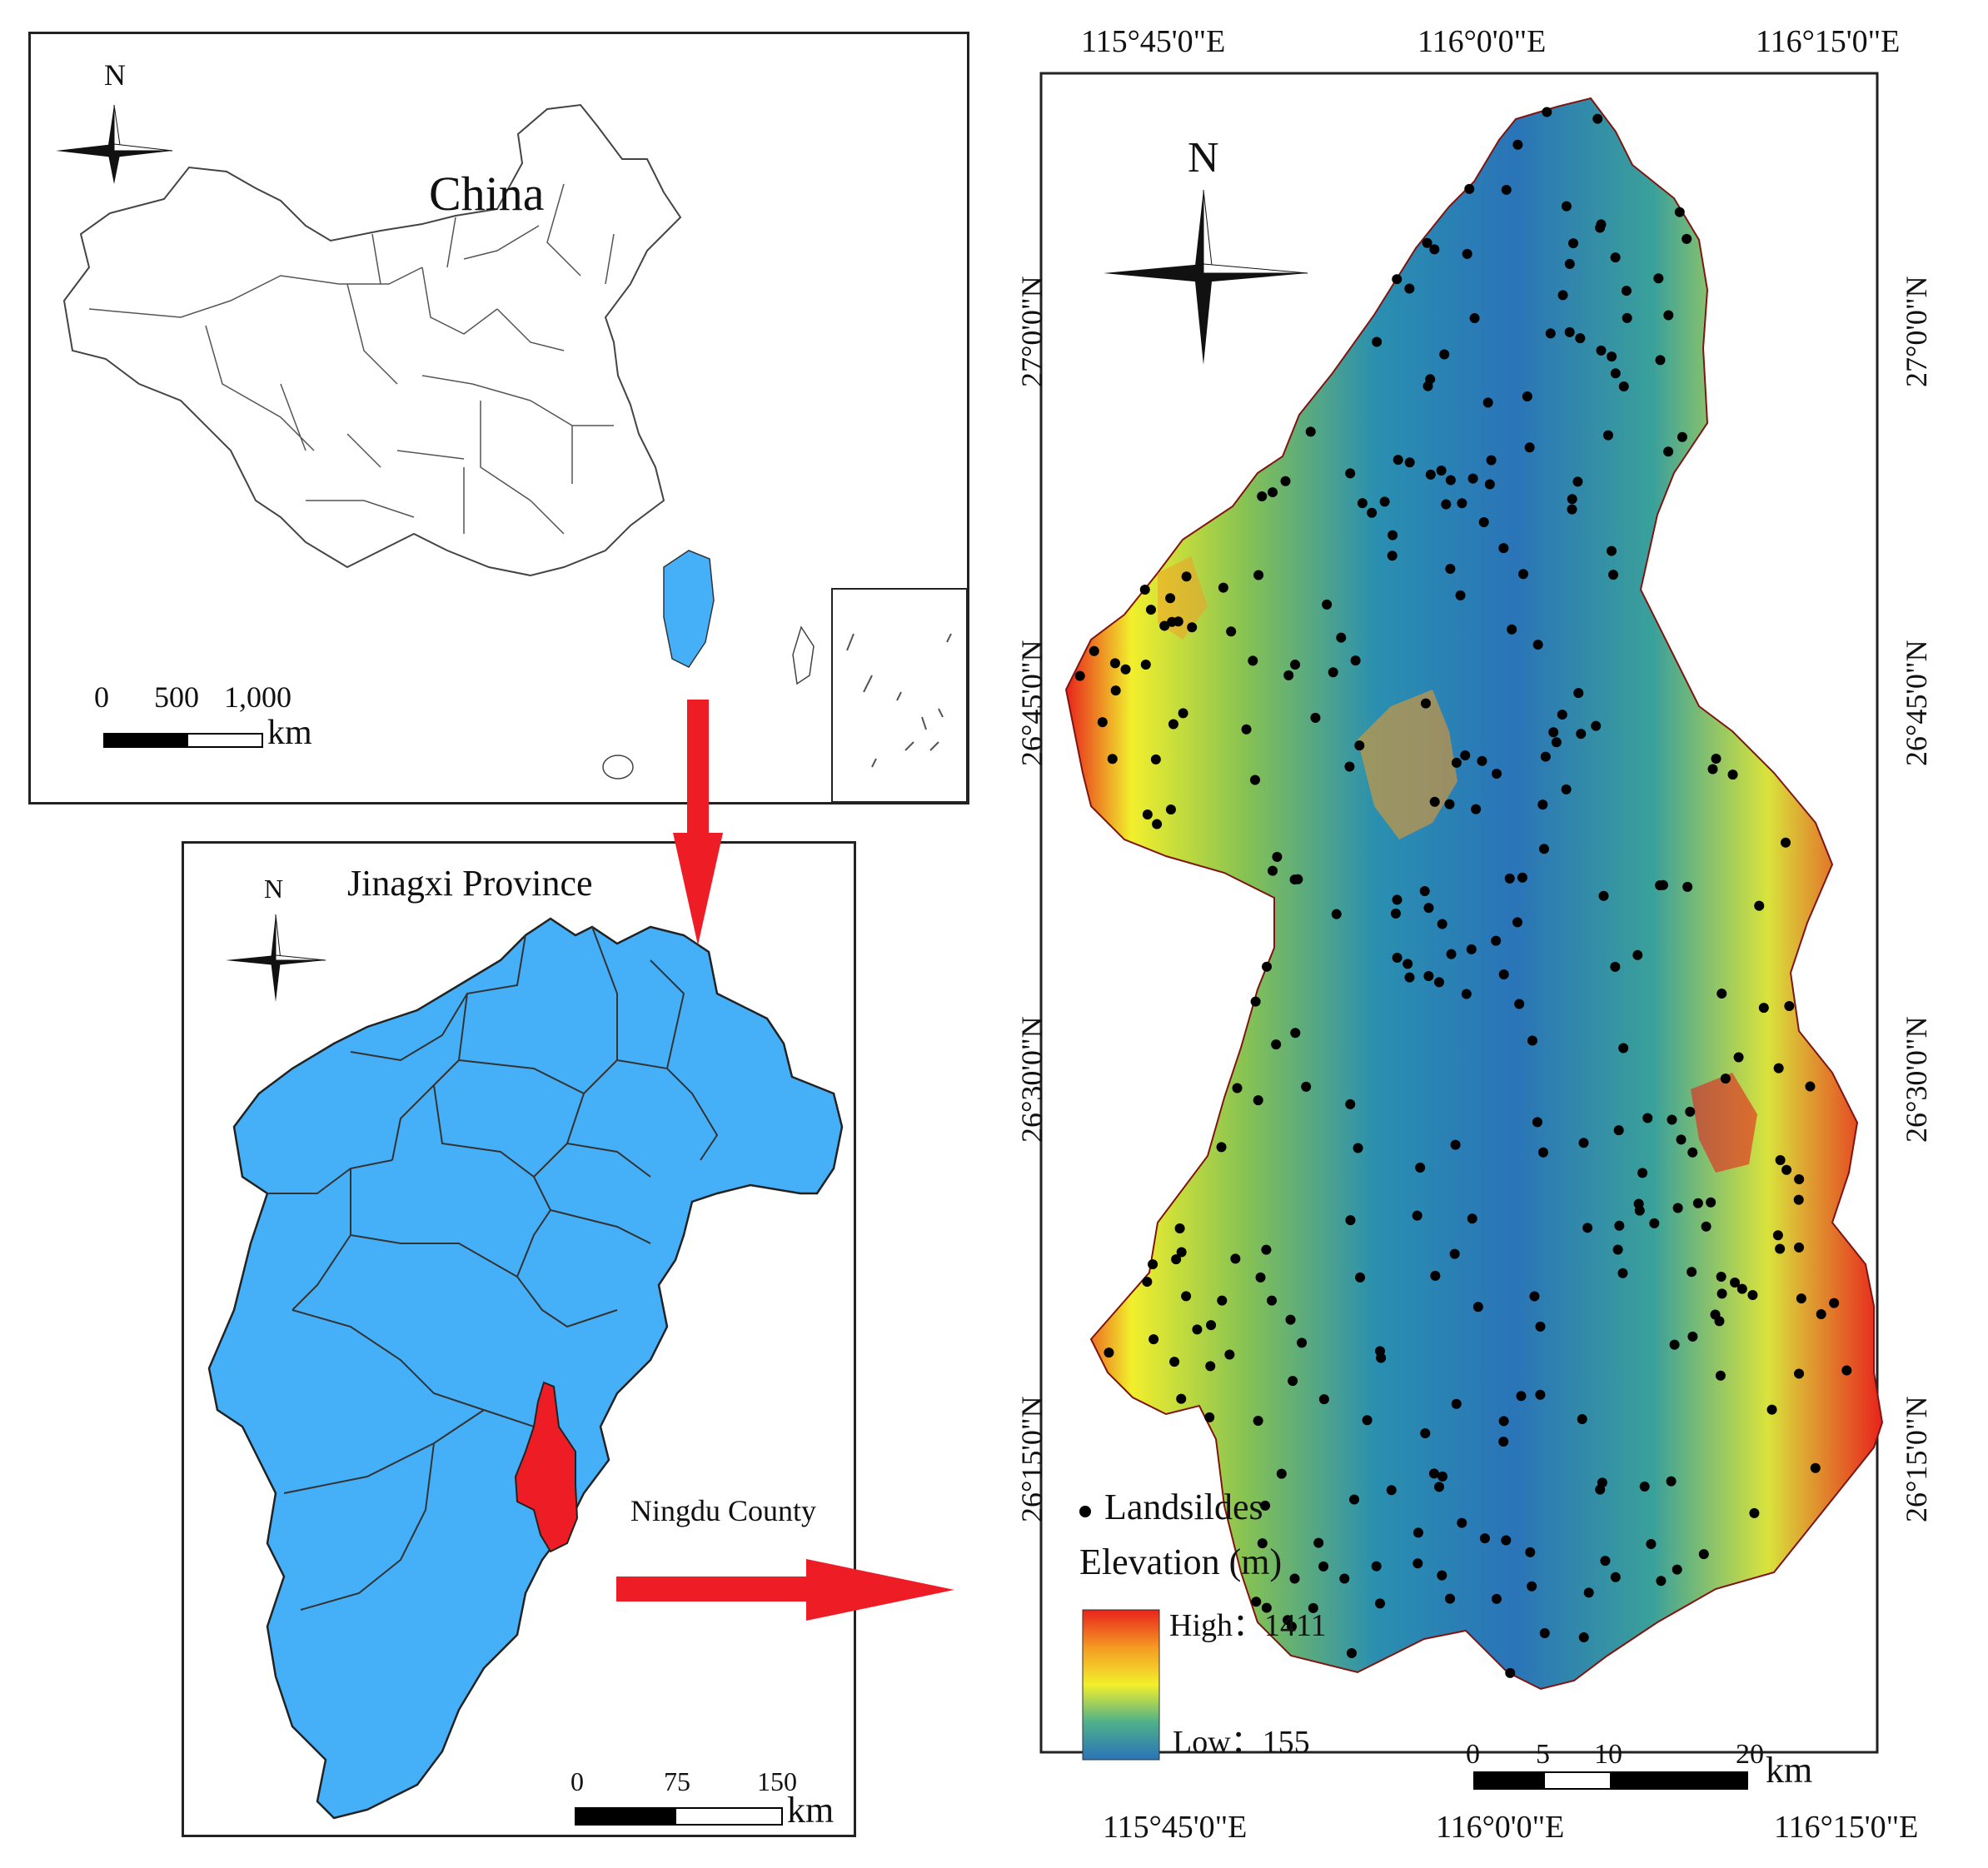  What do you see at coordinates (114, 144) in the screenshot?
I see `compass-rose-icon` at bounding box center [114, 144].